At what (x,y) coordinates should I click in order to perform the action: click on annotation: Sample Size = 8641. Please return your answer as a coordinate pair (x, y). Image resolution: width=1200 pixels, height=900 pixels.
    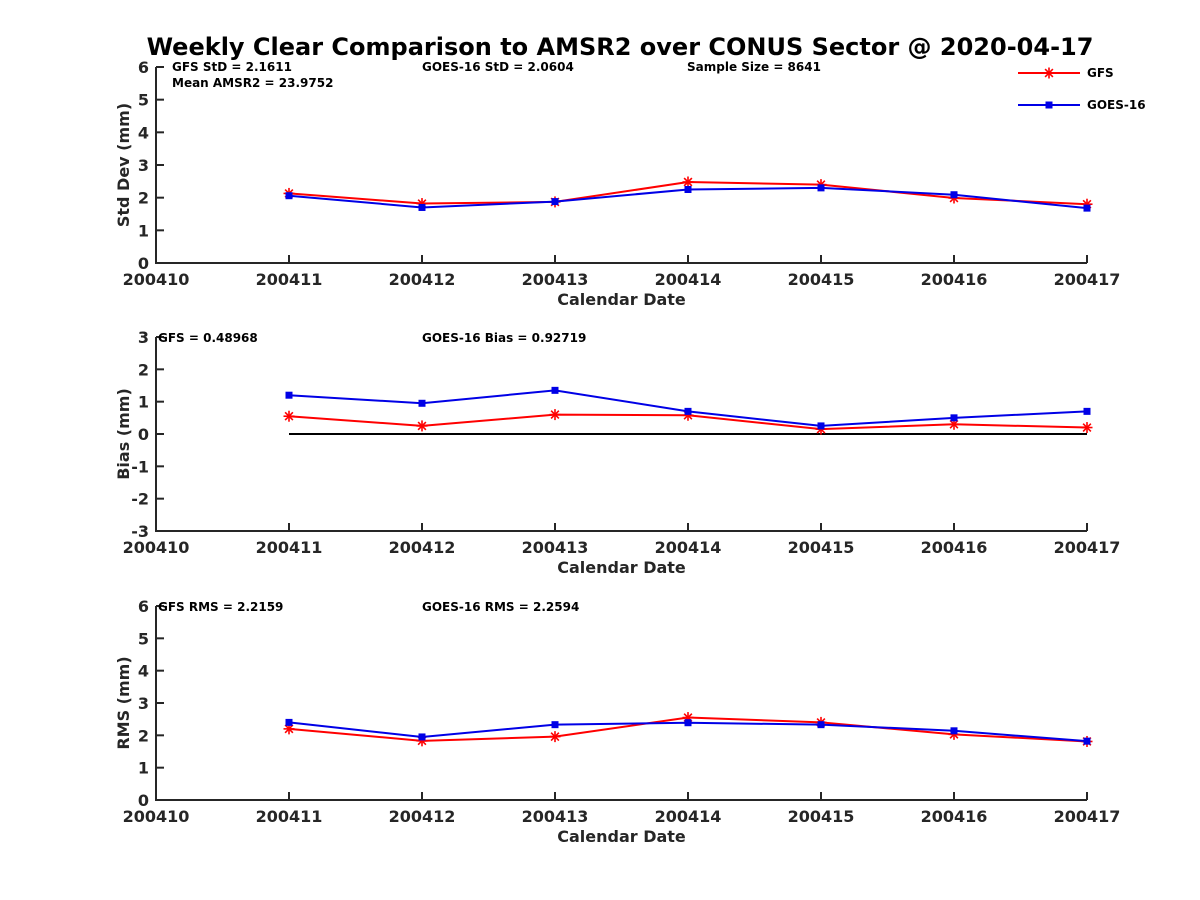
    Looking at the image, I should click on (754, 67).